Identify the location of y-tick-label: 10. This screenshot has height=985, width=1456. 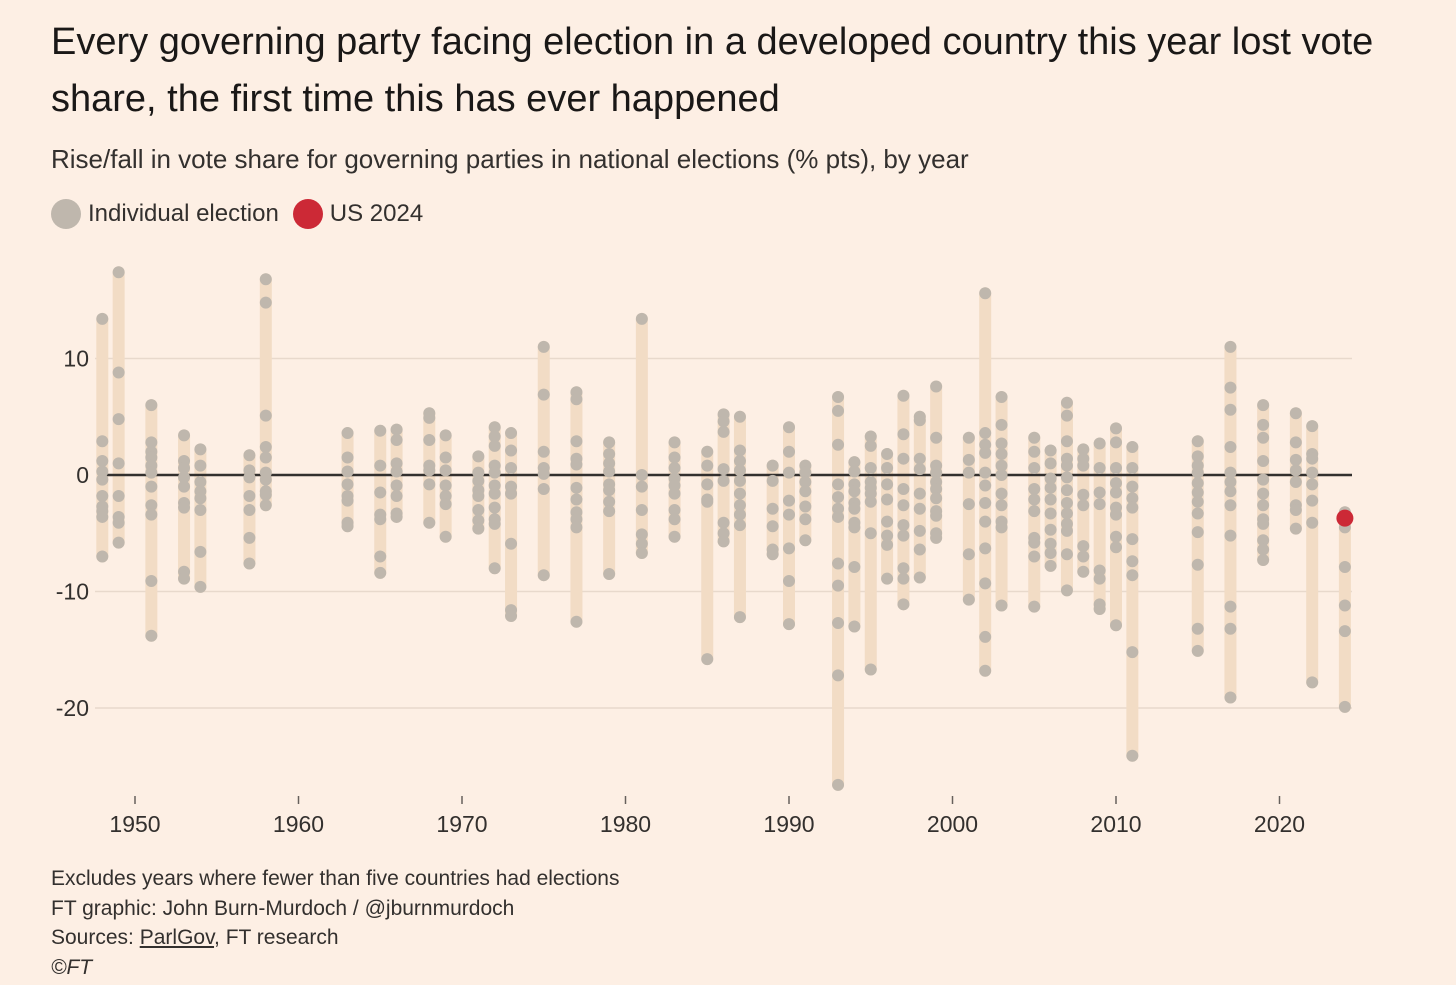
(76, 359).